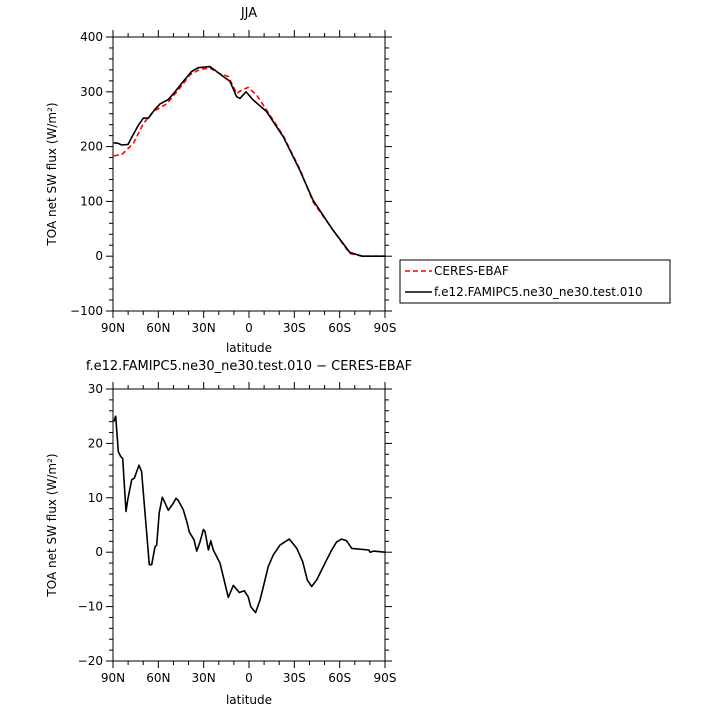 Image resolution: width=713 pixels, height=717 pixels. I want to click on bottom-panel-y-axis-label: TOA net SW flux (W/m²), so click(52, 525).